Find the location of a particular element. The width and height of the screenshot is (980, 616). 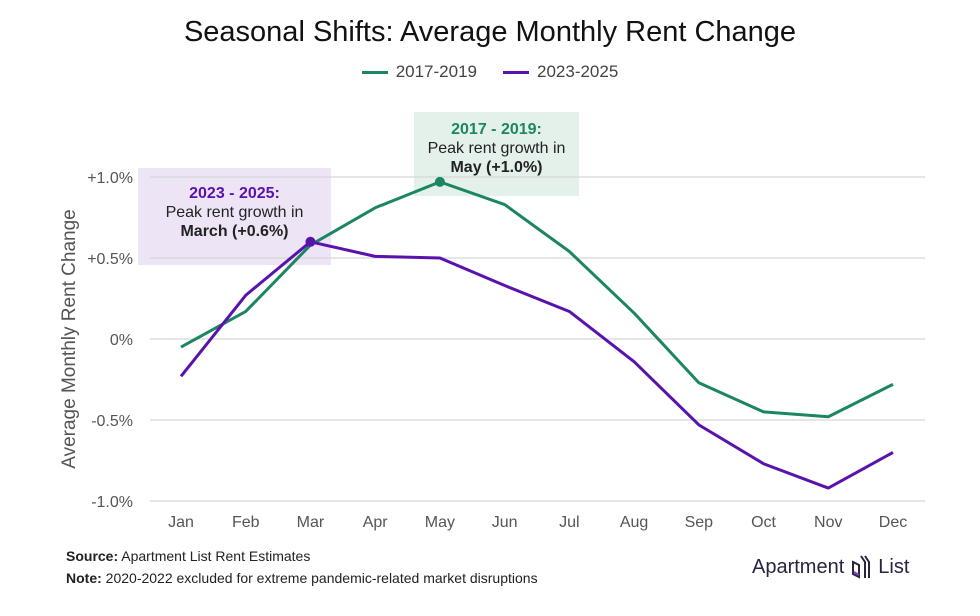

annotation-text: May (+1.0%) is located at coordinates (496, 167).